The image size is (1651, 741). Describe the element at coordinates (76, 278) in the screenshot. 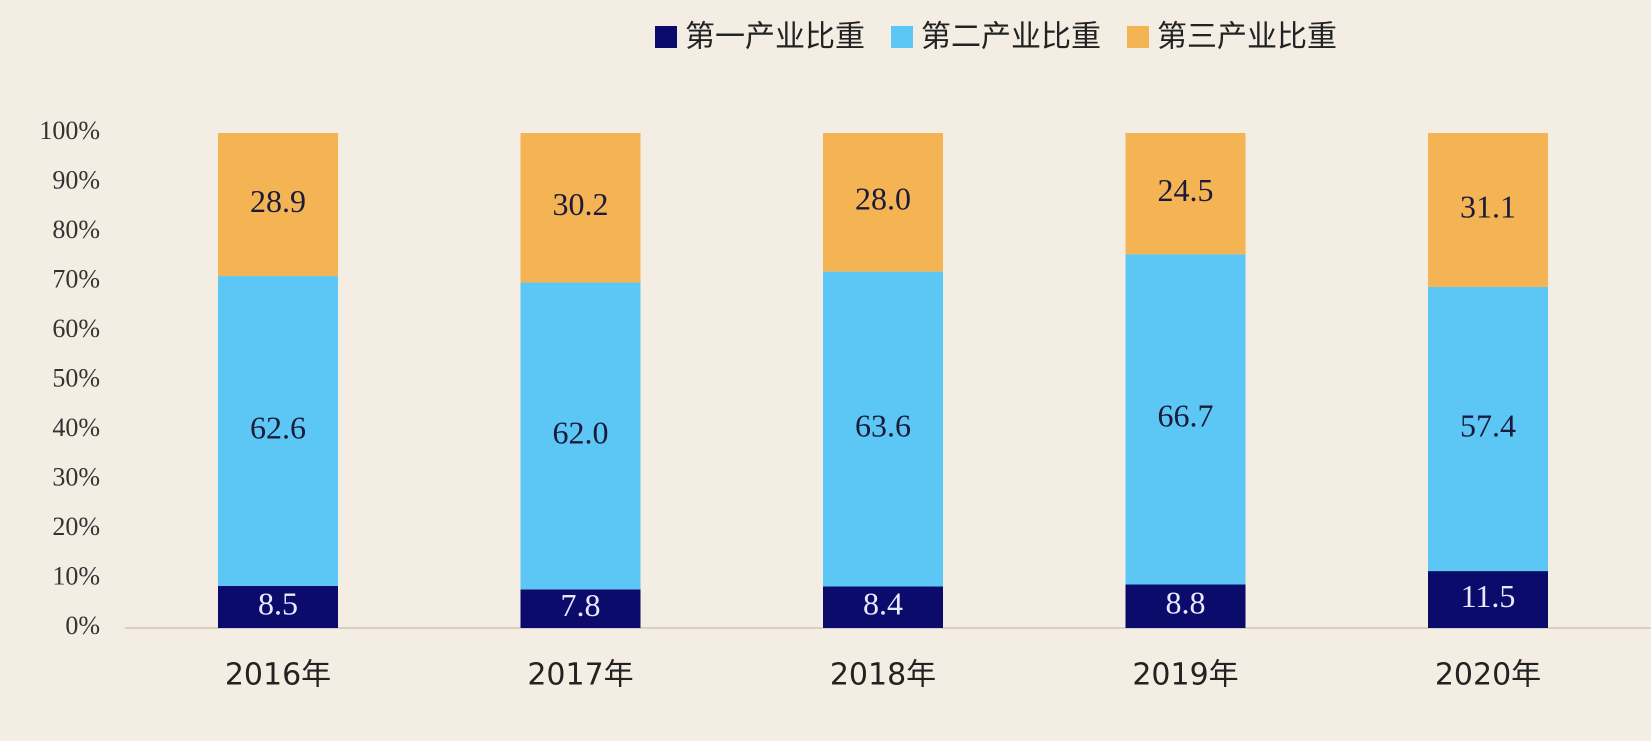

I see `y-tick-label: 70%` at that location.